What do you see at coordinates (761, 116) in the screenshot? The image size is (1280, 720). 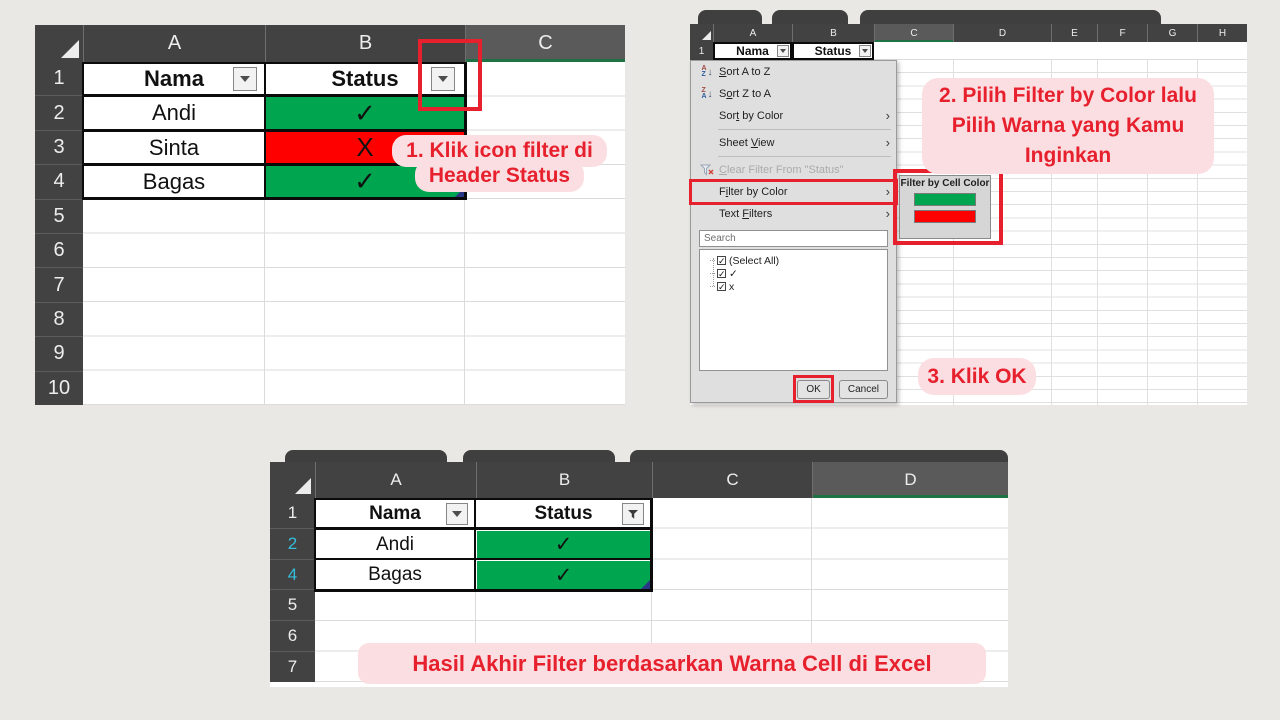 I see `label-post: by Color` at bounding box center [761, 116].